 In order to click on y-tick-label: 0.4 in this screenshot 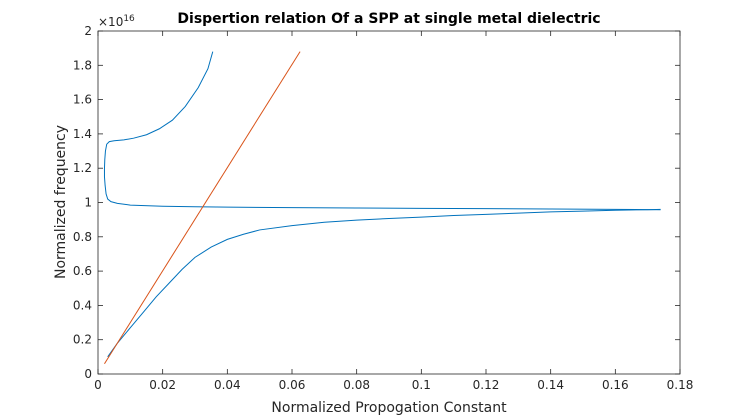, I will do `click(82, 305)`.